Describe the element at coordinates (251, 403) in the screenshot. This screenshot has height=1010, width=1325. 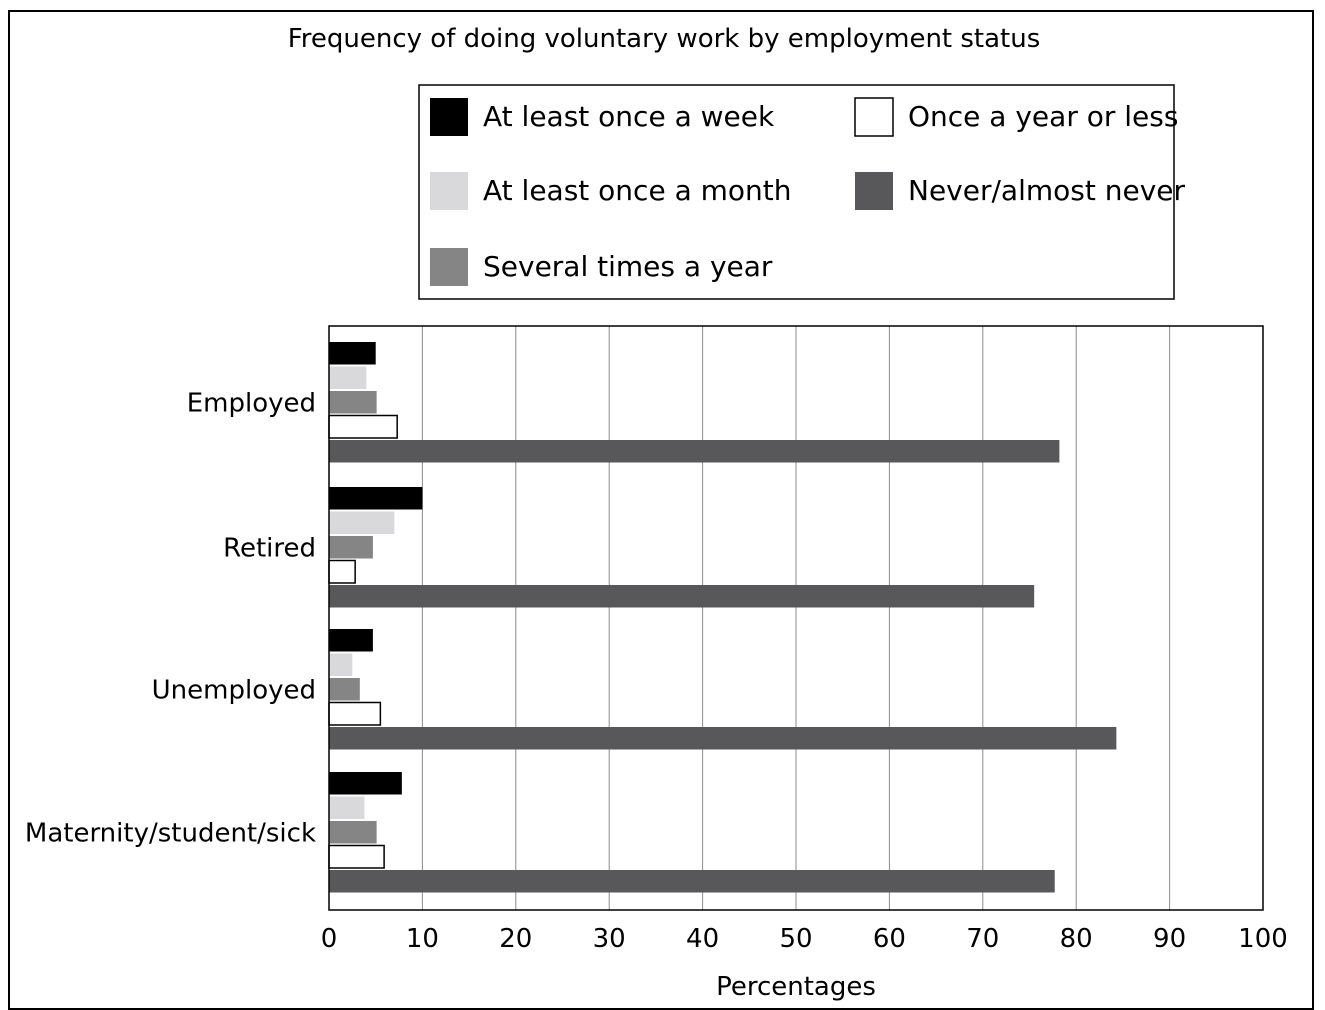
I see `category-label: Employed` at that location.